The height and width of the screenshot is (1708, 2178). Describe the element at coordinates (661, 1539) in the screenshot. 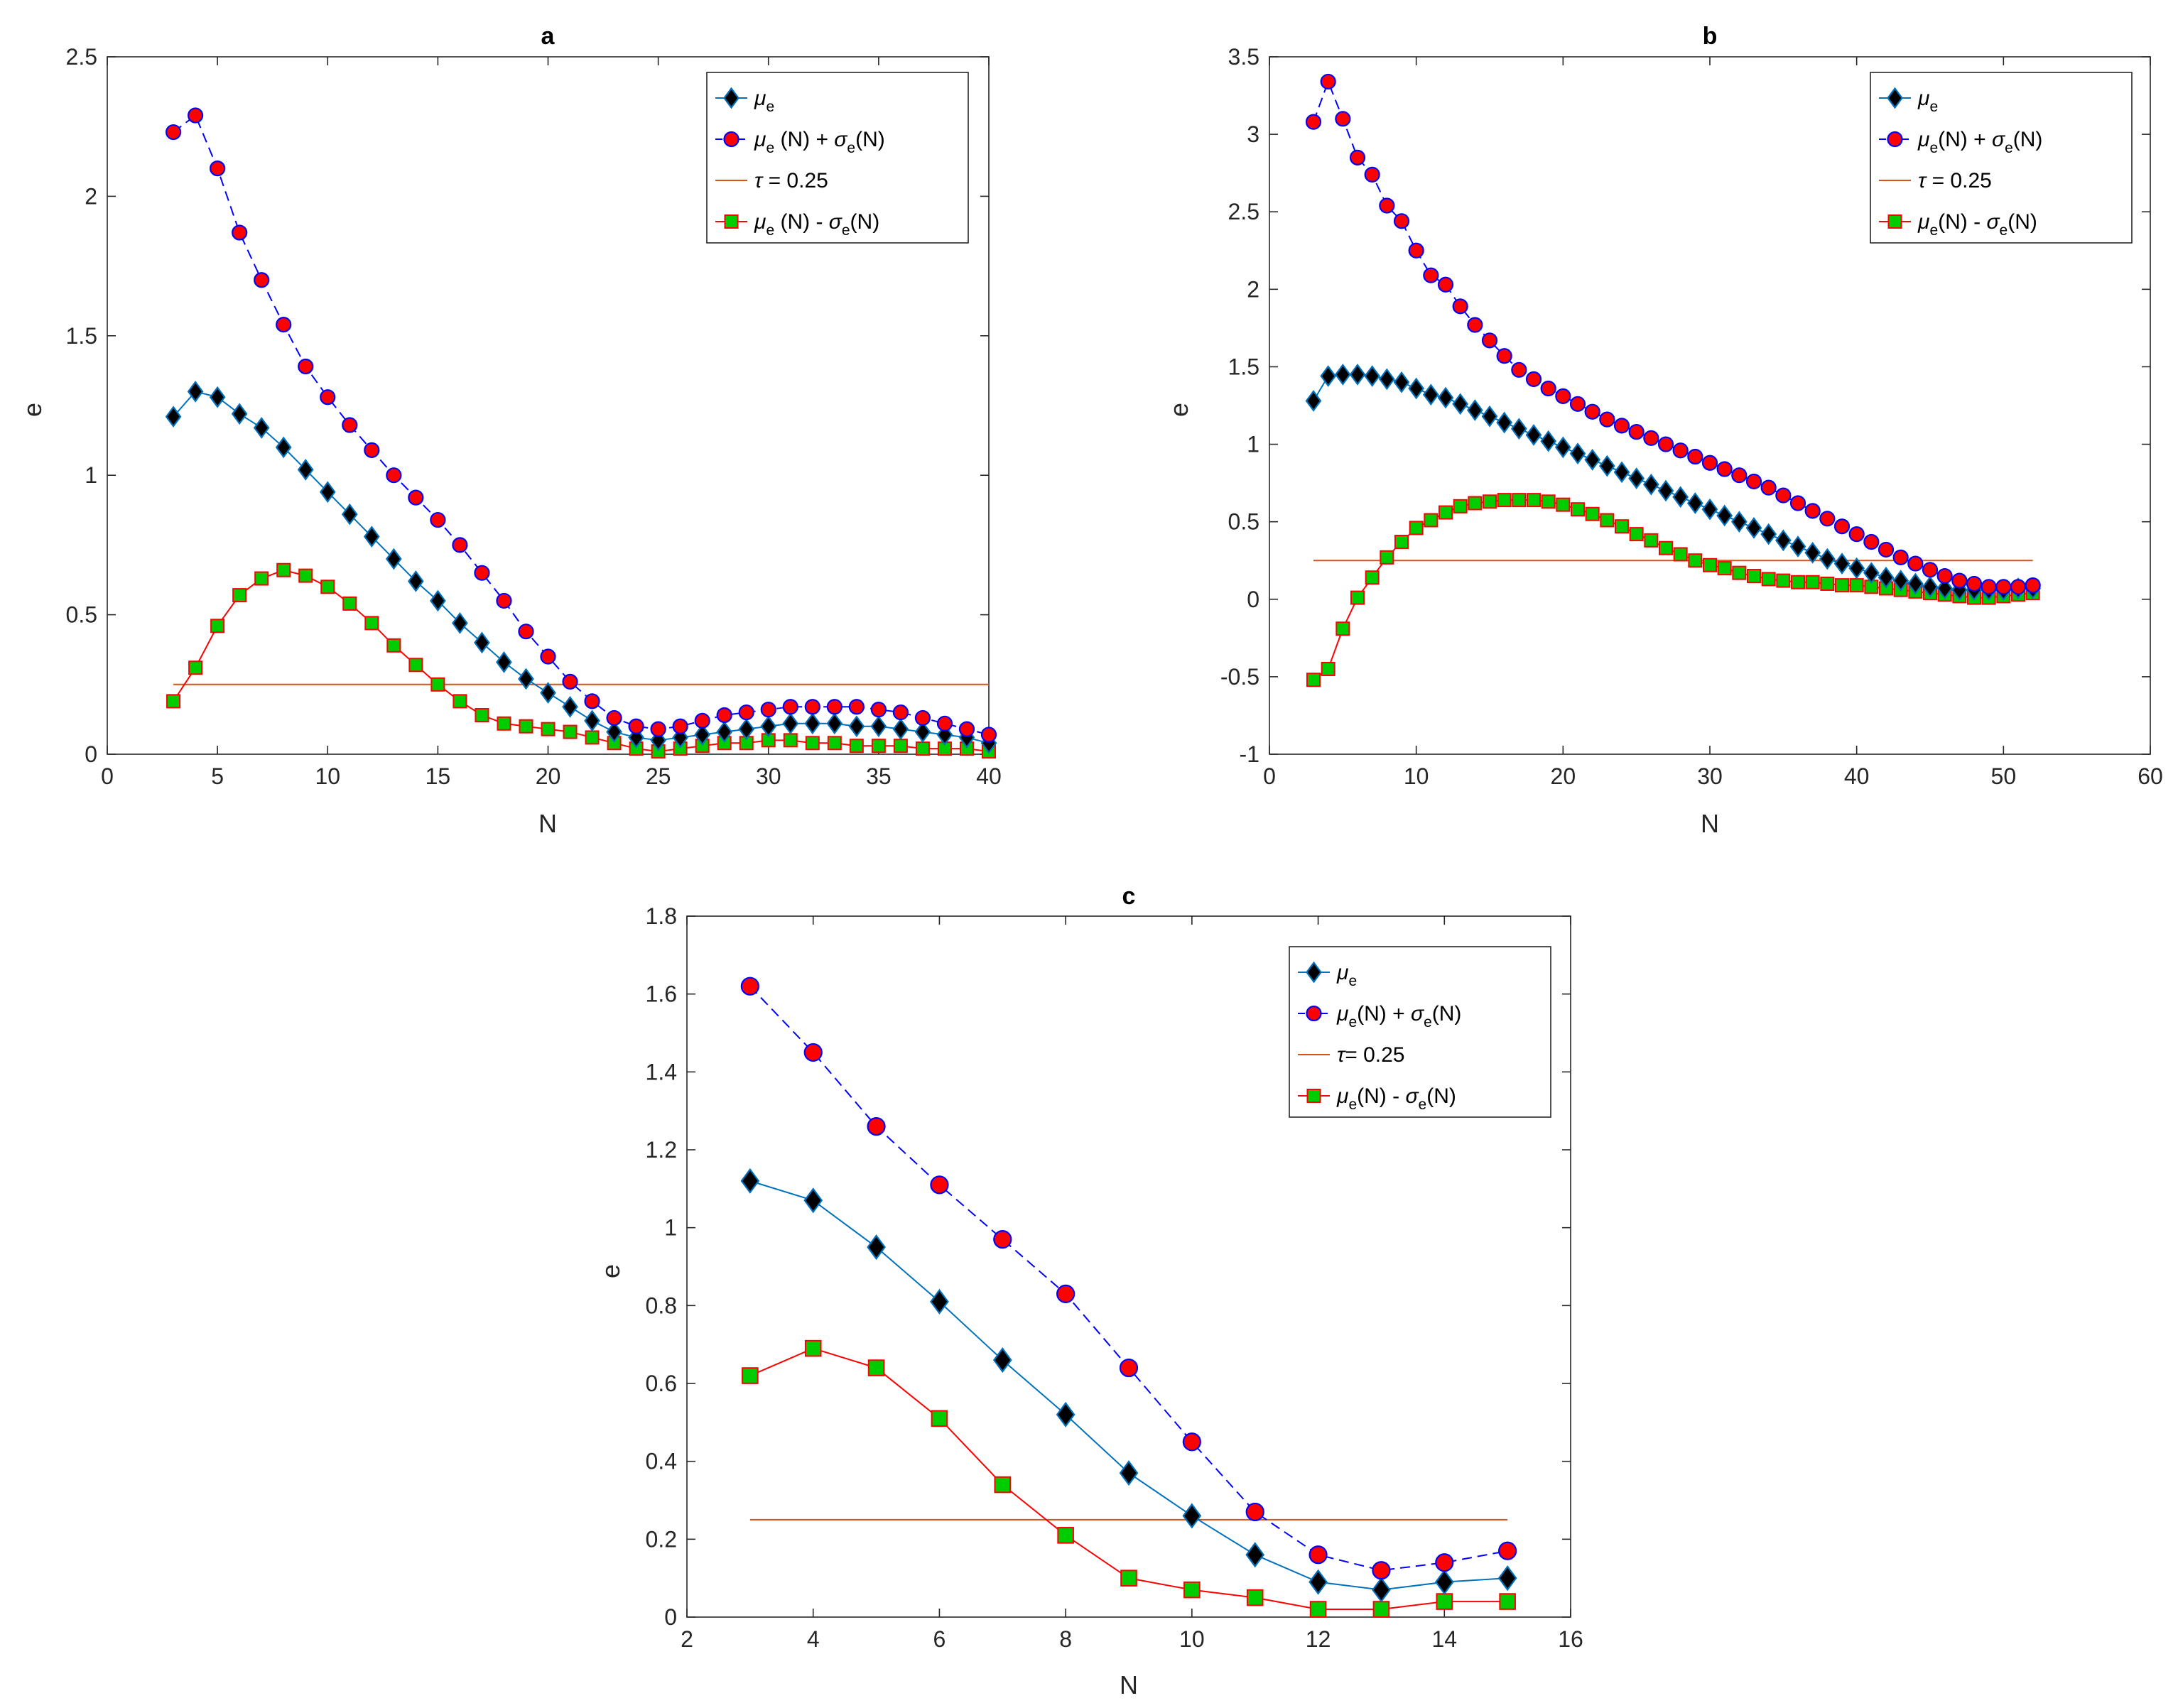

I see `panel-c-ytick-label: 0.2` at that location.